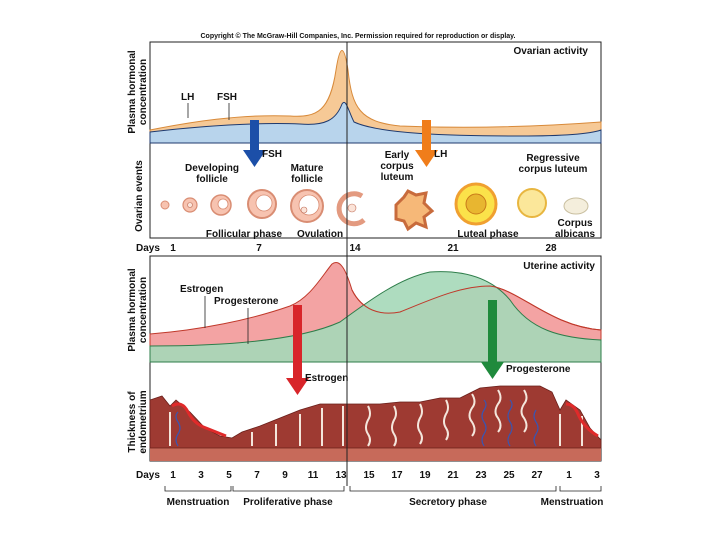 The width and height of the screenshot is (720, 540). I want to click on secretory-phase-label: Secretory phase, so click(448, 502).